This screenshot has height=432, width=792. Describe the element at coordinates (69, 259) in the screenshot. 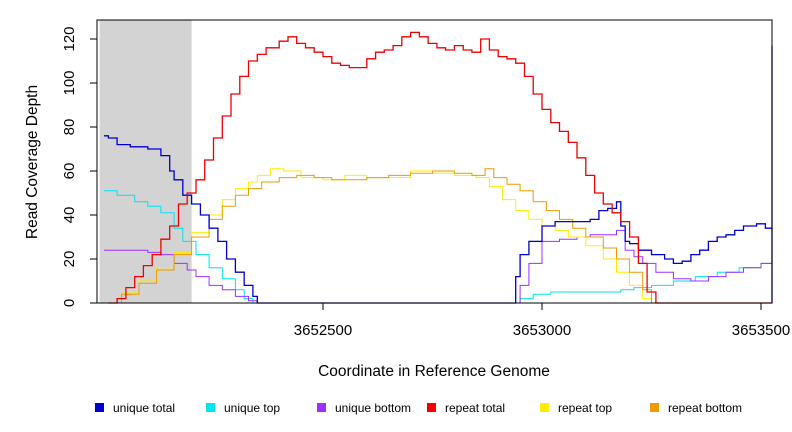

I see `y-tick-label: 20` at that location.